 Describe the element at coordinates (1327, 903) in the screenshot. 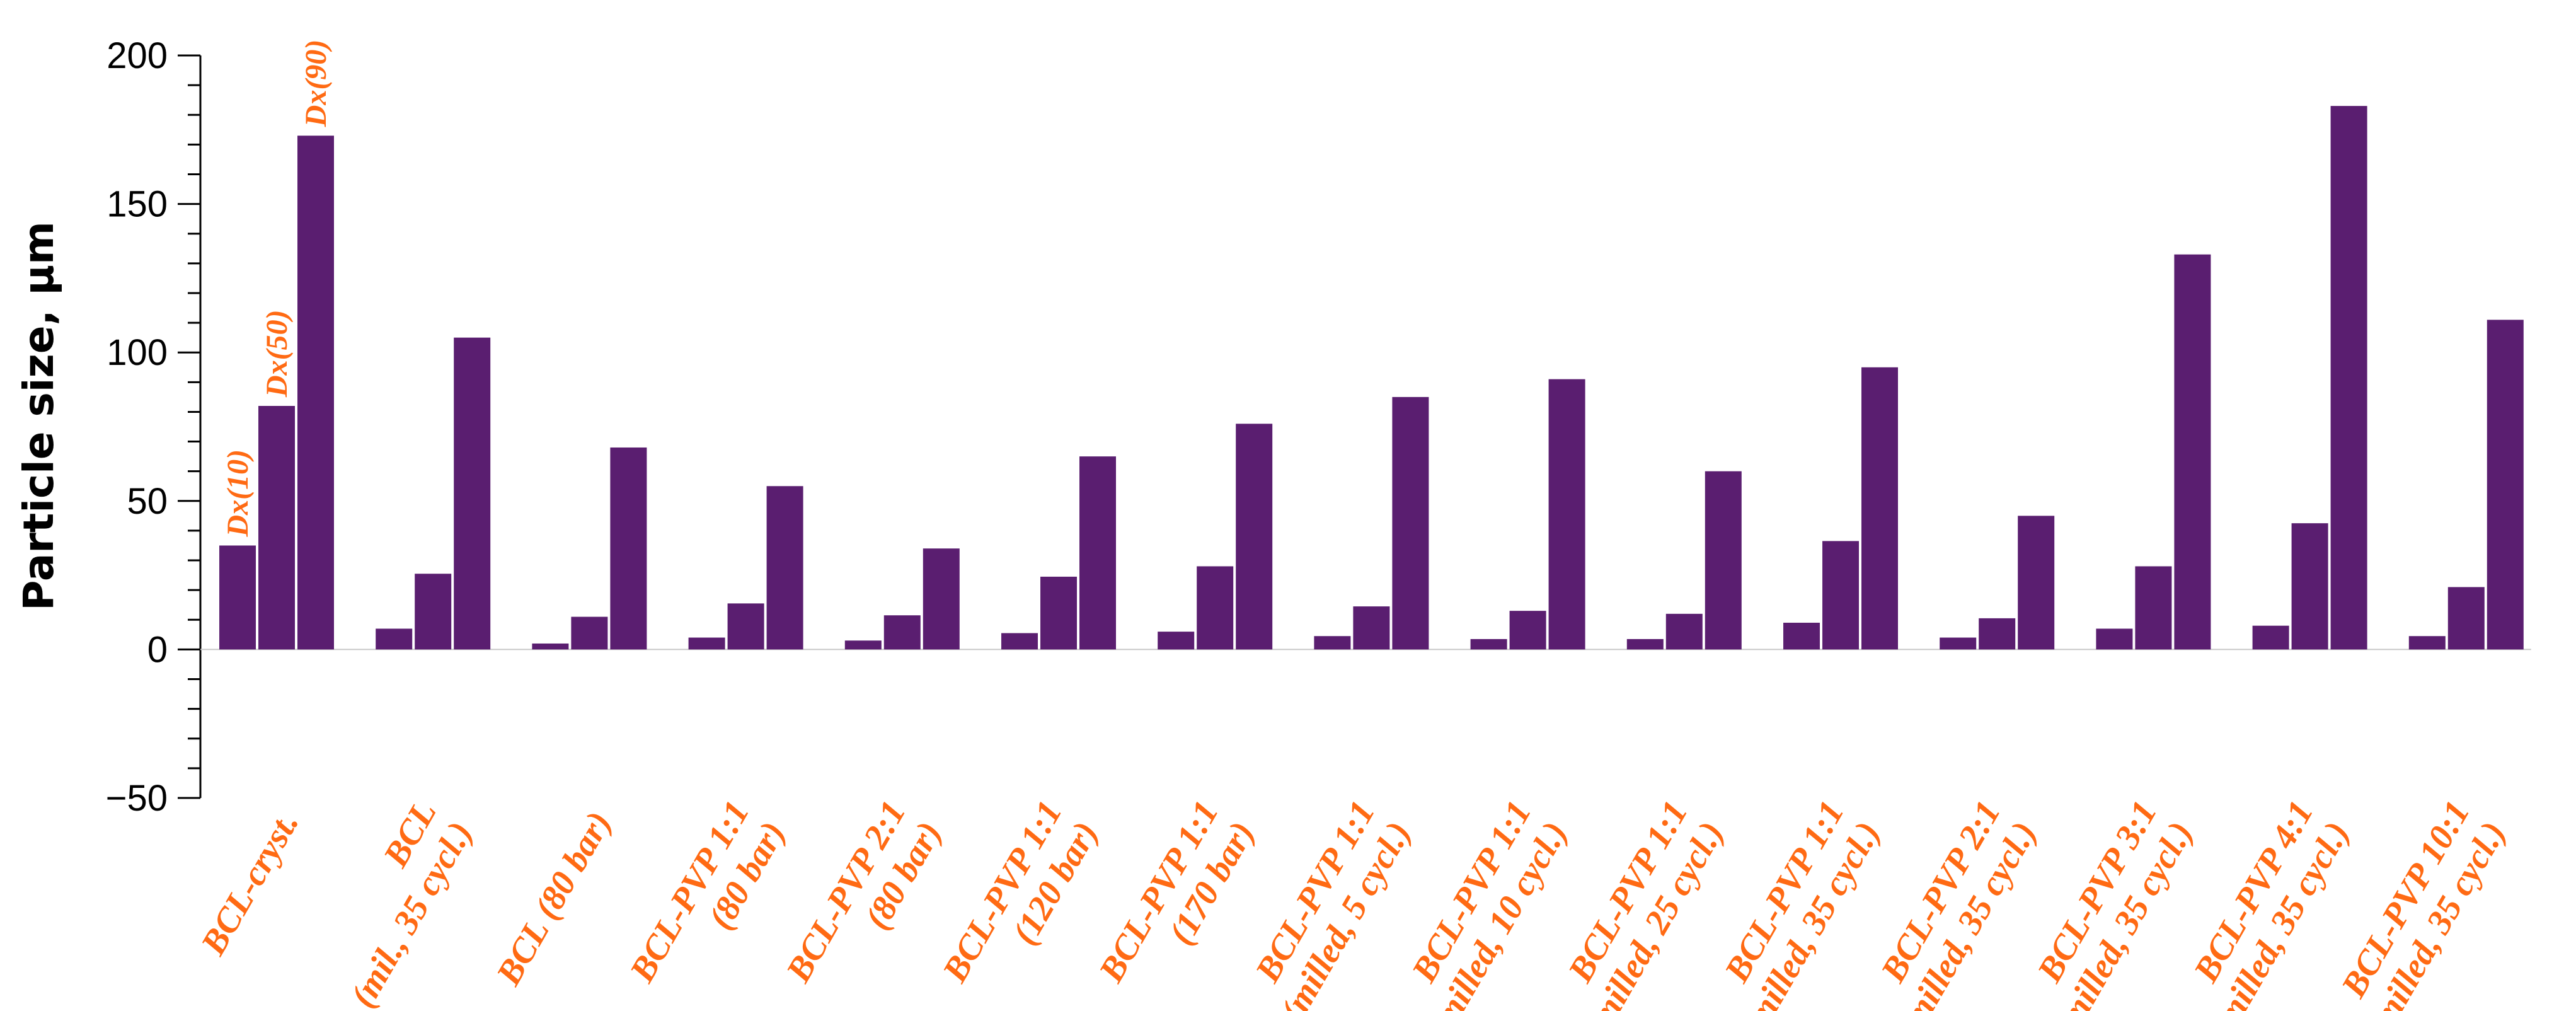

I see `category-label: BCL-PVP 1:1(milled, 5 cycl.)` at that location.